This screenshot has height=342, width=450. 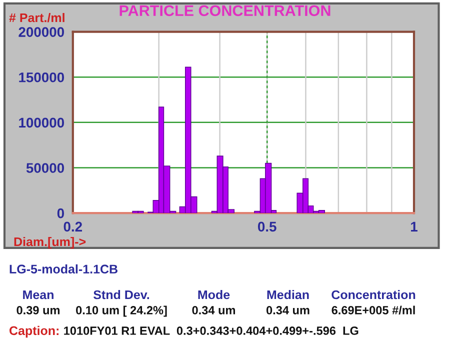 What do you see at coordinates (38, 295) in the screenshot?
I see `text: Mean` at bounding box center [38, 295].